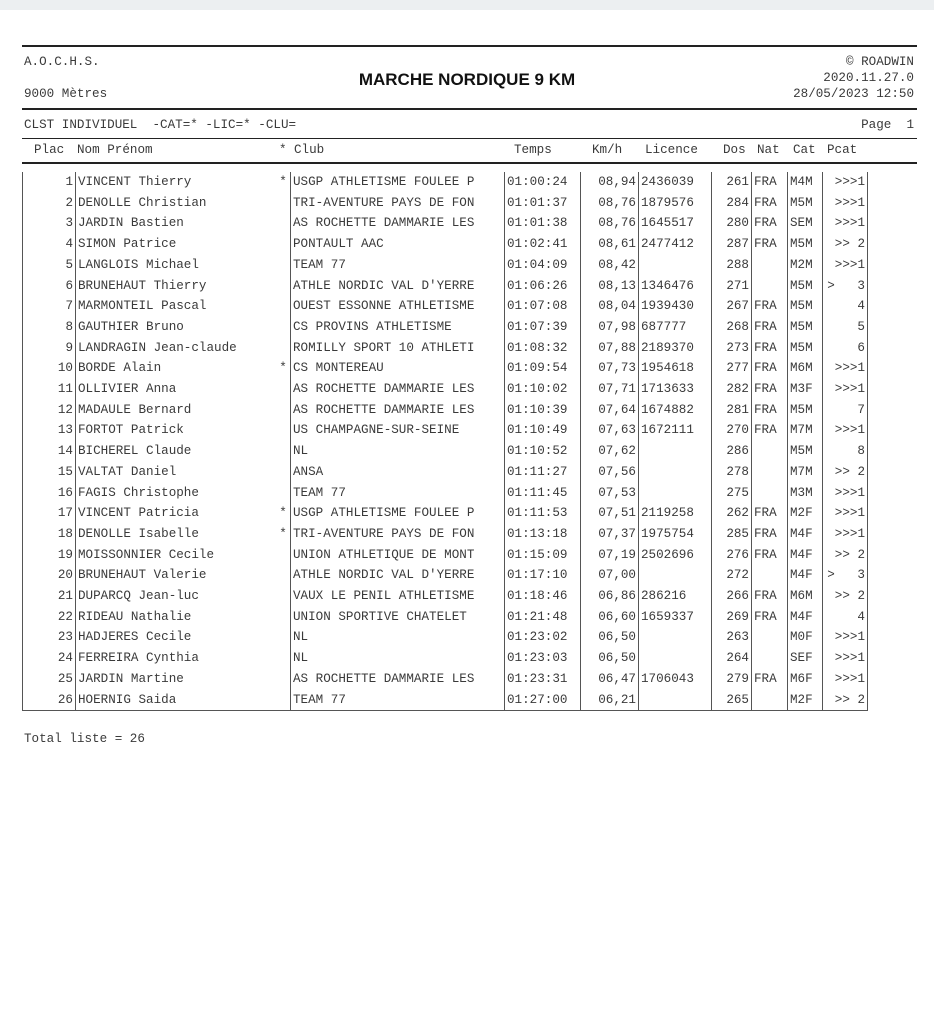 This screenshot has width=934, height=1024. What do you see at coordinates (175, 389) in the screenshot?
I see `cell-name: OLLIVIER Anna` at bounding box center [175, 389].